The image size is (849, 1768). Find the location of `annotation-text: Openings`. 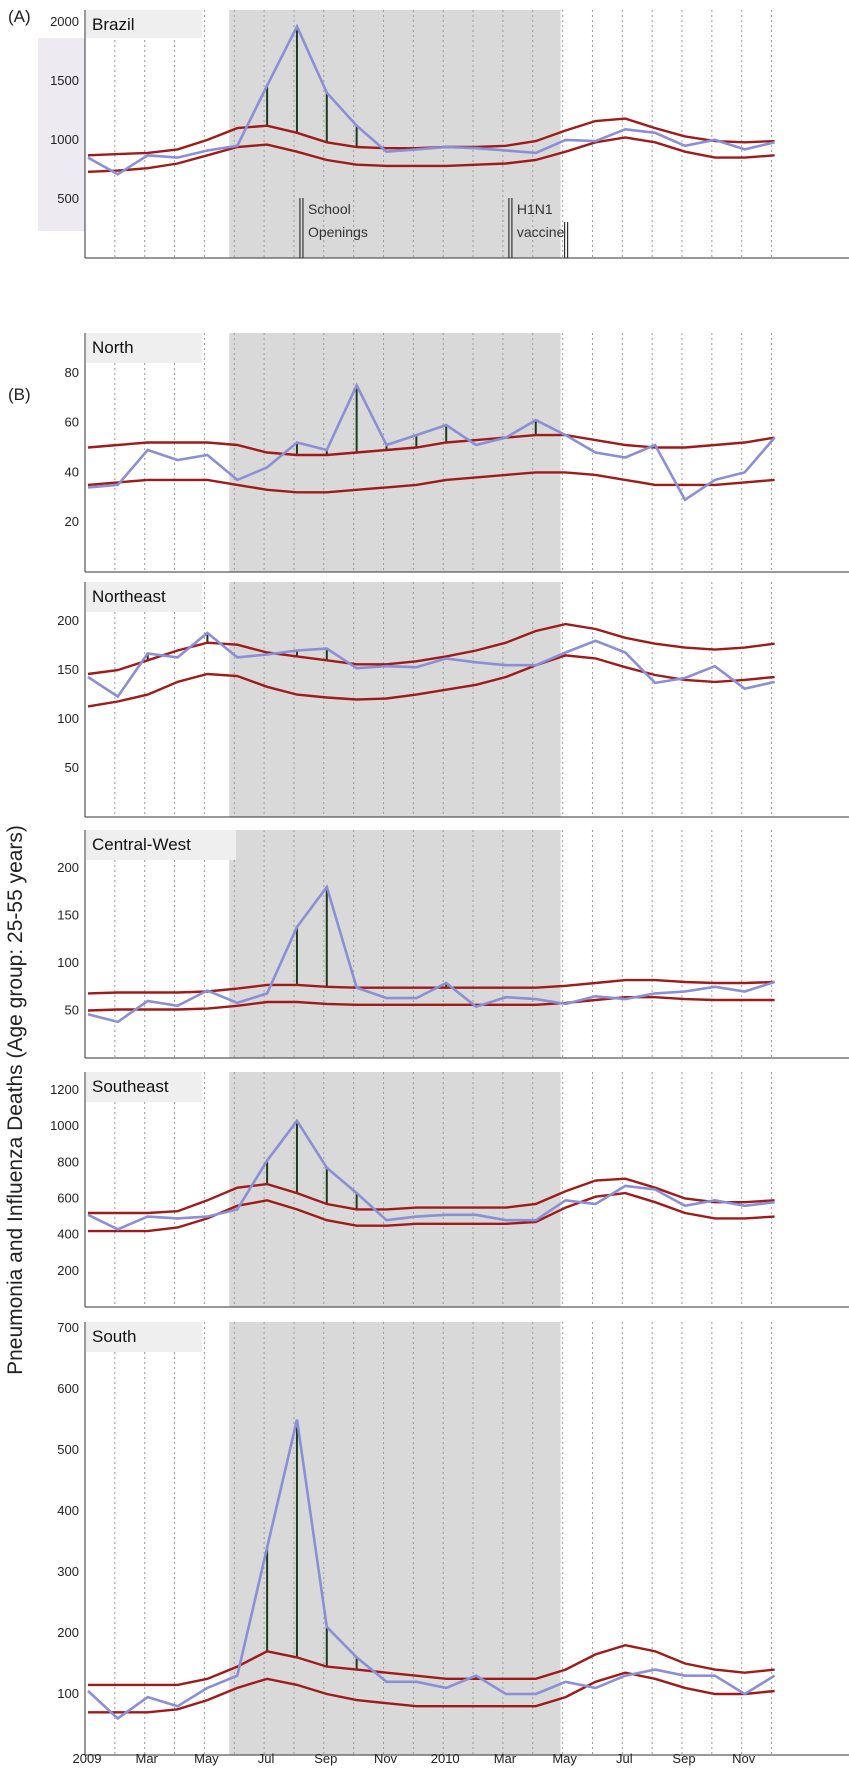

annotation-text: Openings is located at coordinates (338, 232).